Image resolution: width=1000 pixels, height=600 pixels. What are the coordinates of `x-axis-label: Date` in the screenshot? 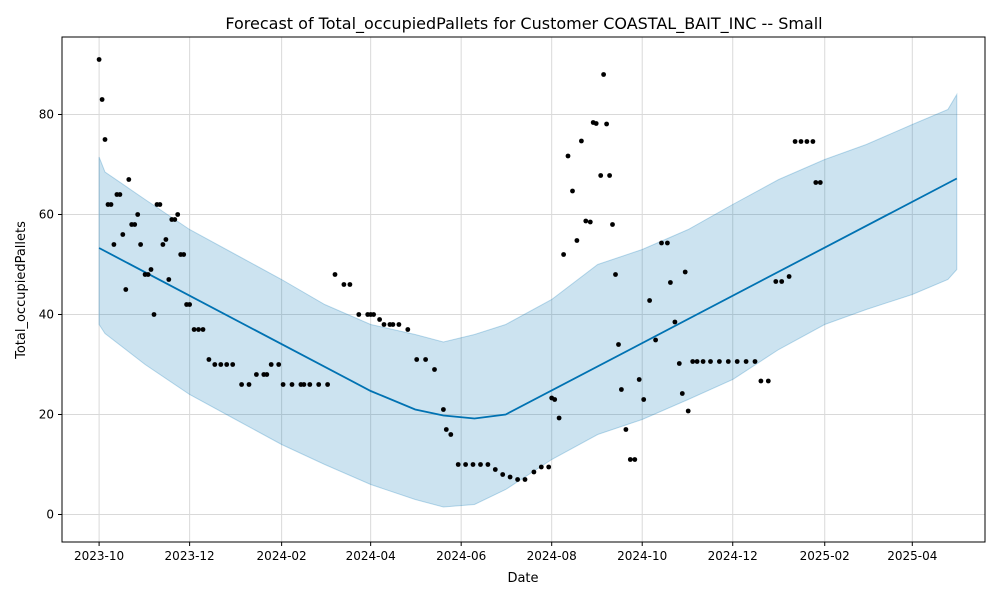 It's located at (522, 578).